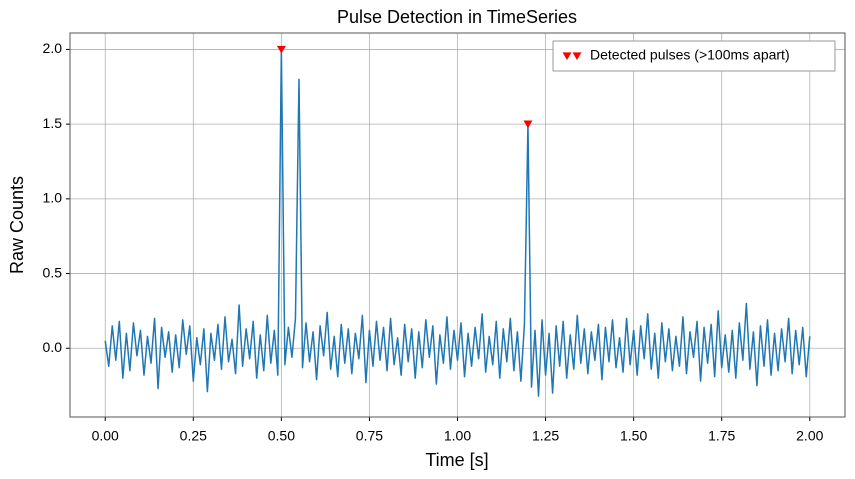 This screenshot has height=479, width=855. I want to click on x-tick-label: 1.50, so click(633, 436).